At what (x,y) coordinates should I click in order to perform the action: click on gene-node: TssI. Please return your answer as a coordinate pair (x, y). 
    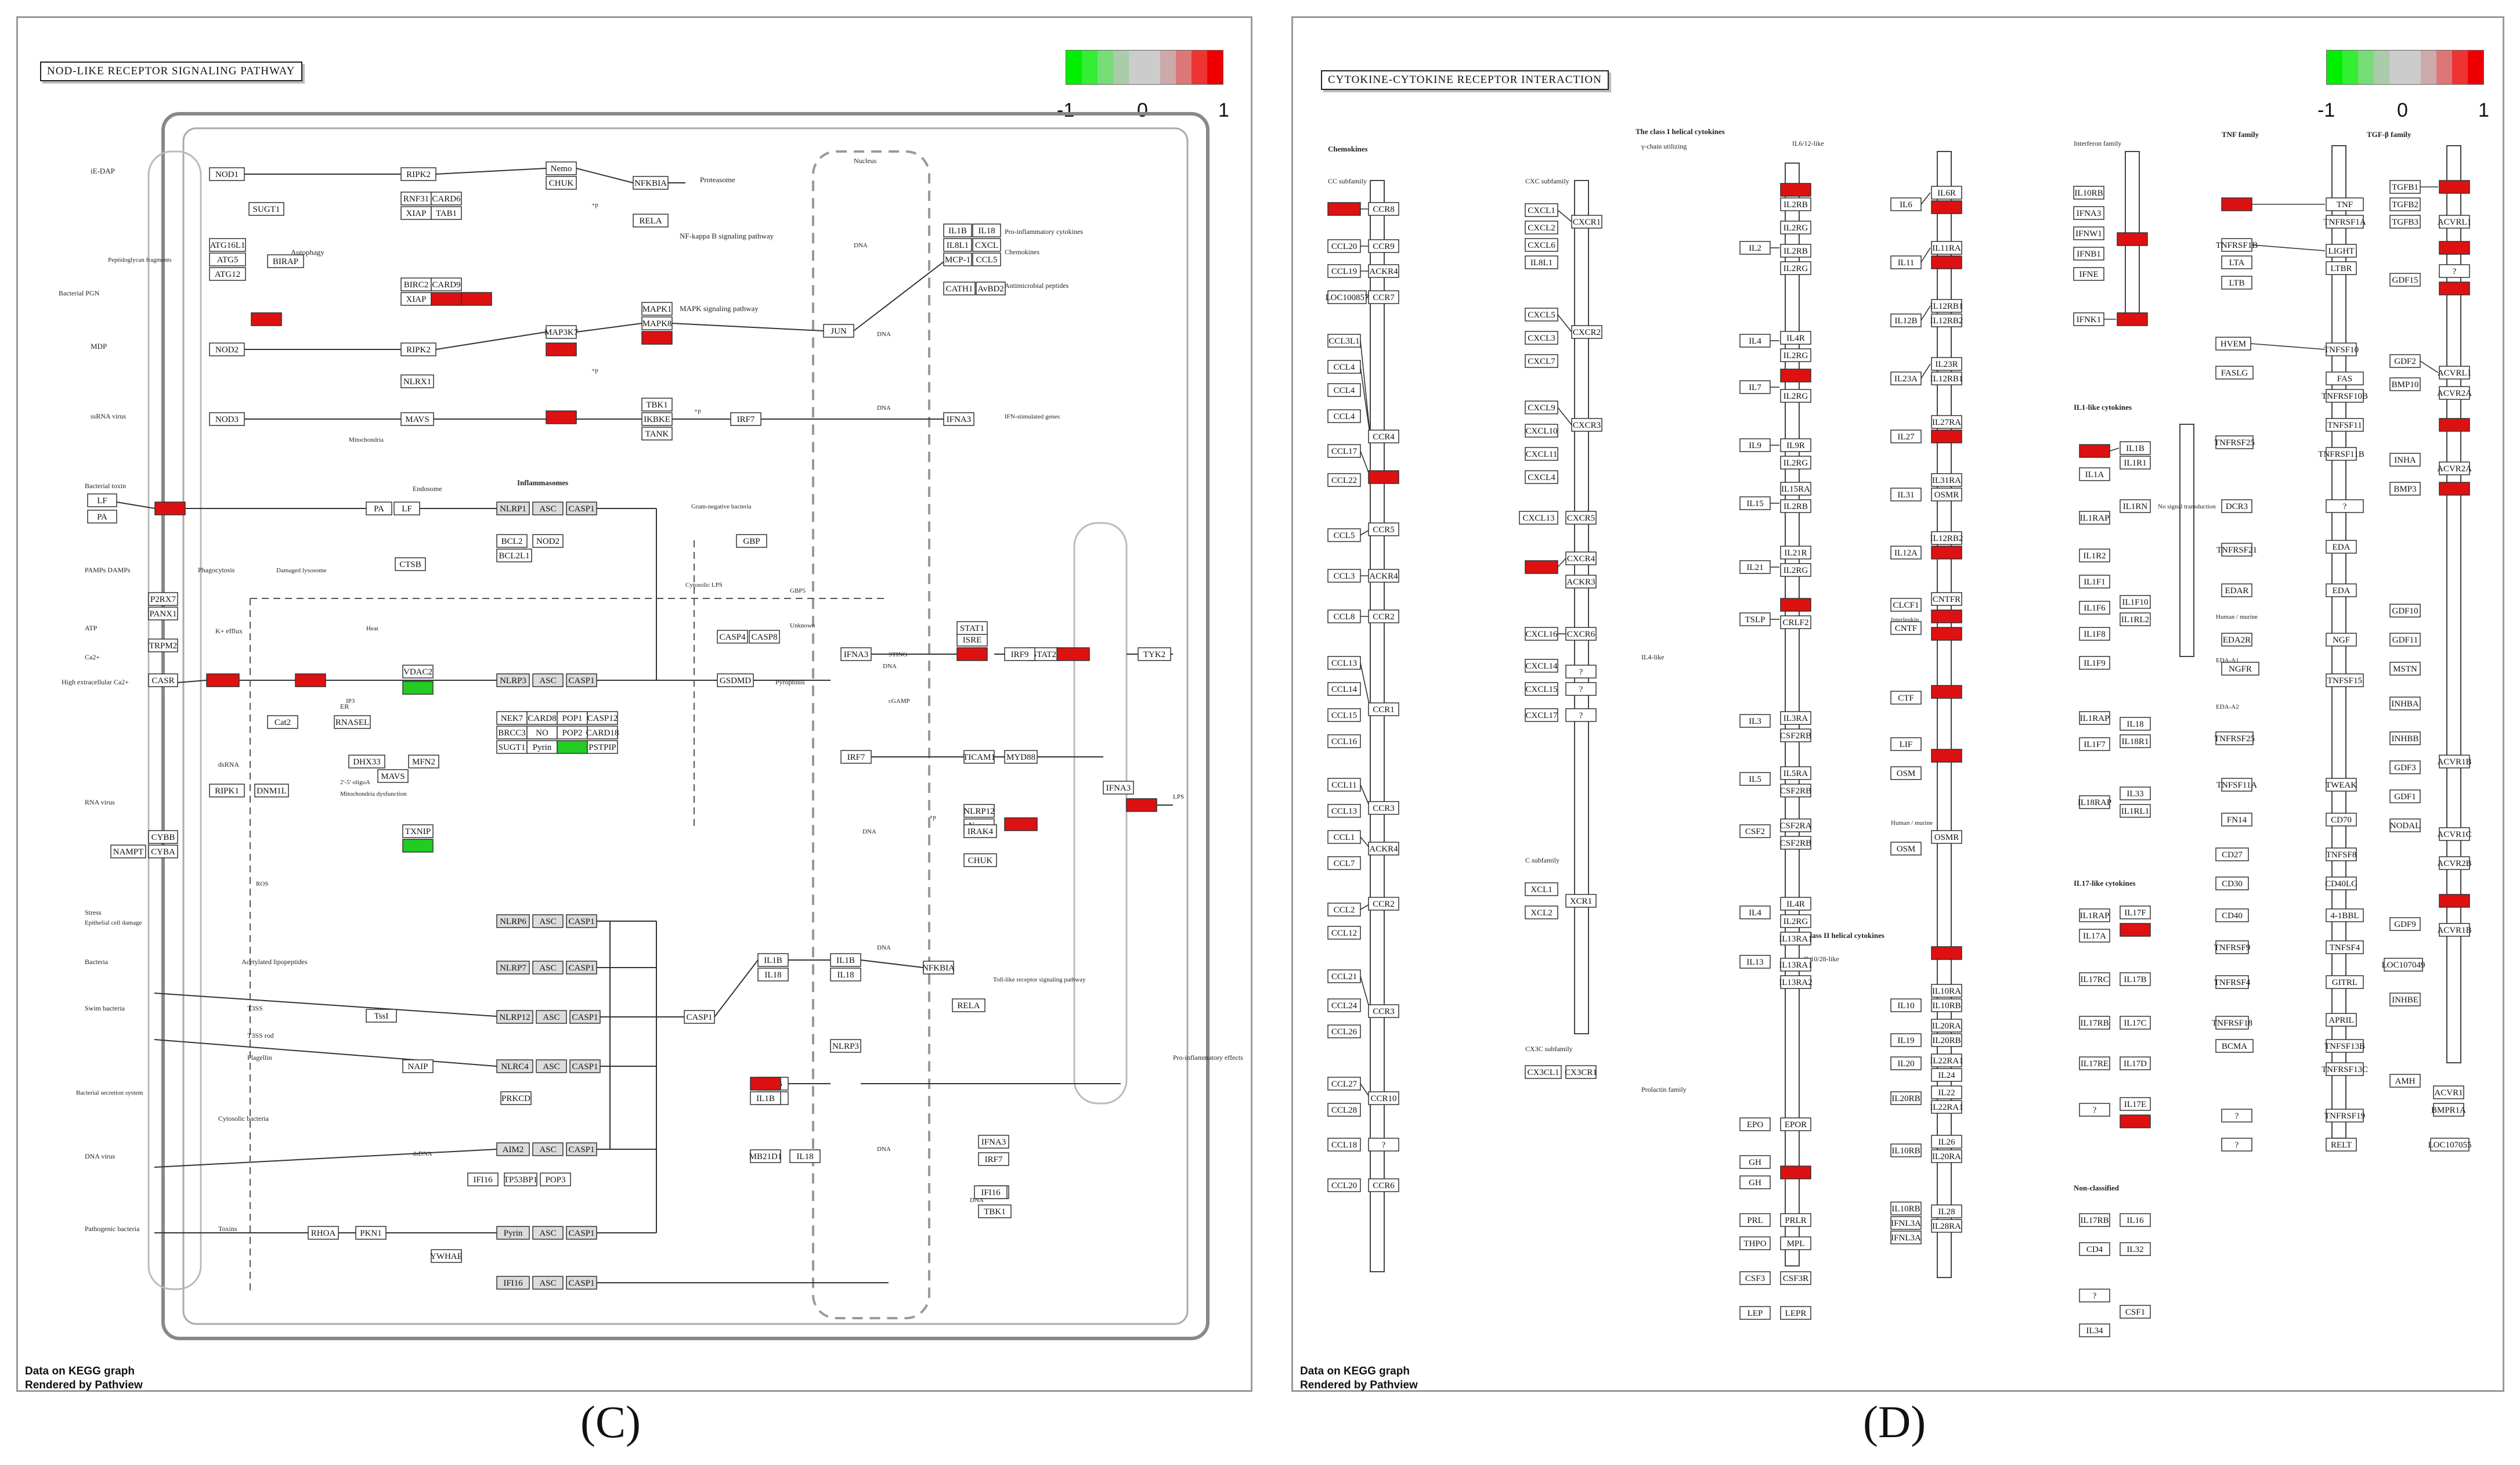
    Looking at the image, I should click on (381, 1016).